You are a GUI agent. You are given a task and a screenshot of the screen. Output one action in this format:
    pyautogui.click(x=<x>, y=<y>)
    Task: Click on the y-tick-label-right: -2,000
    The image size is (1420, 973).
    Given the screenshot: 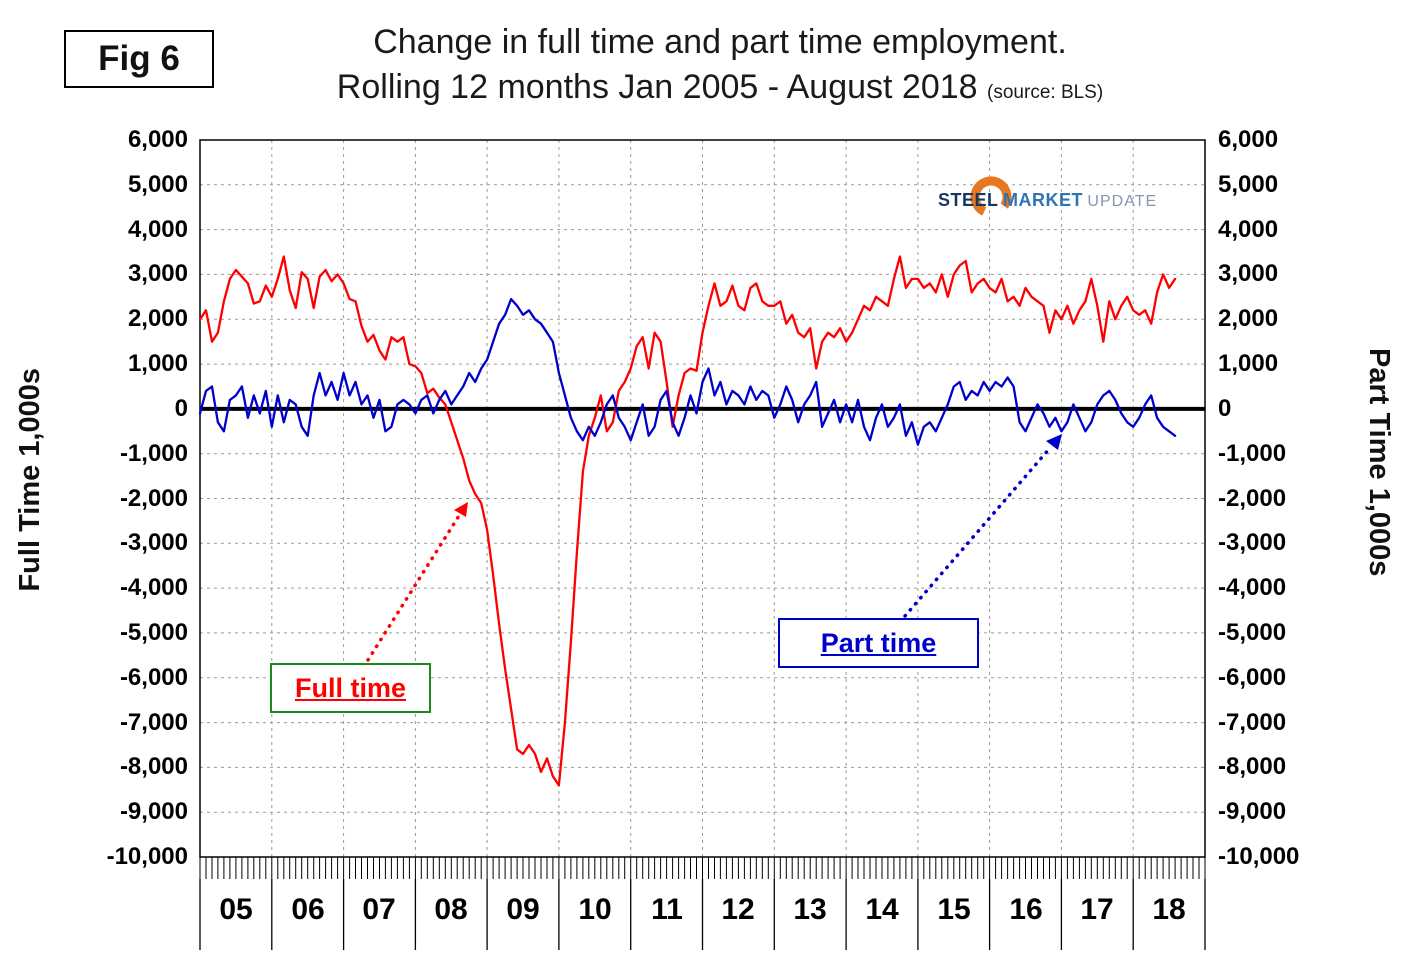 What is the action you would take?
    pyautogui.click(x=1252, y=498)
    